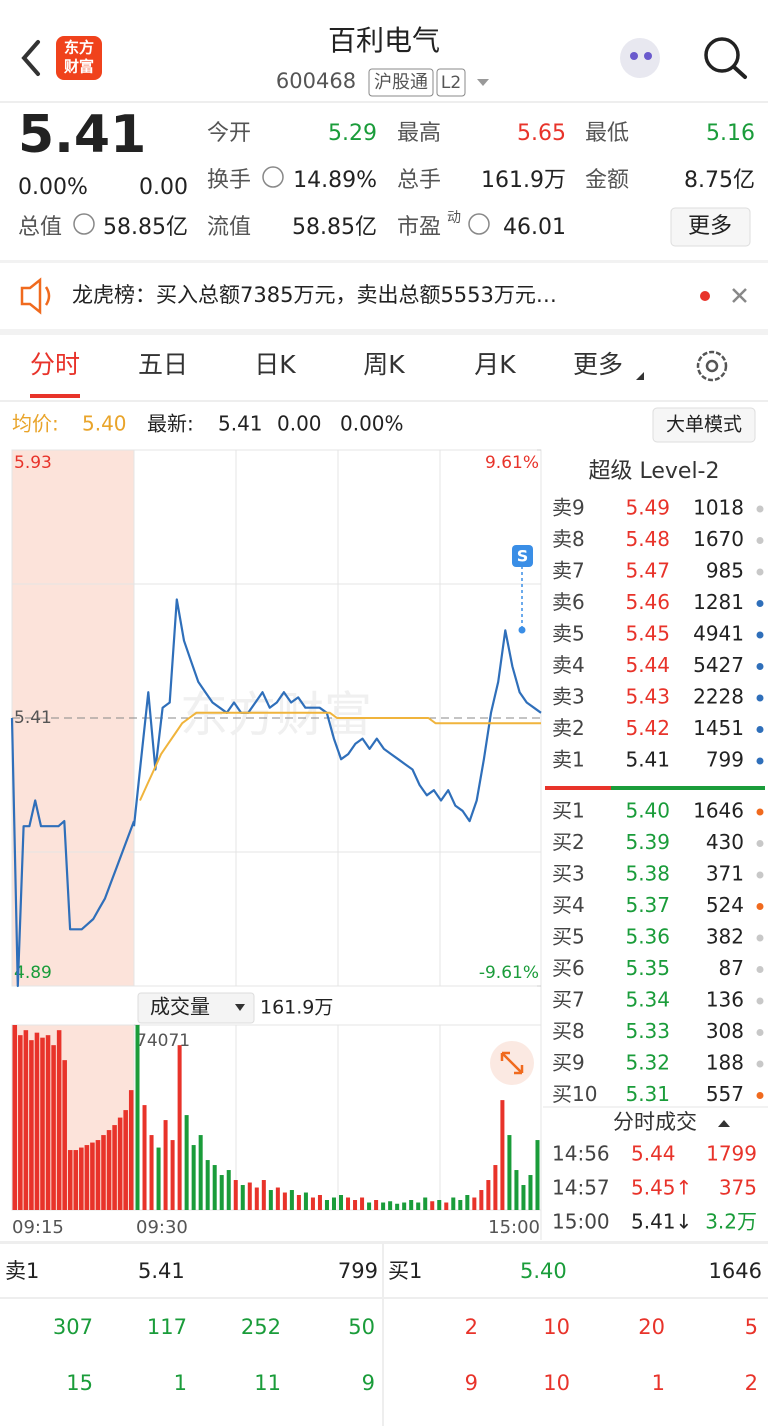  I want to click on logo, so click(79, 58).